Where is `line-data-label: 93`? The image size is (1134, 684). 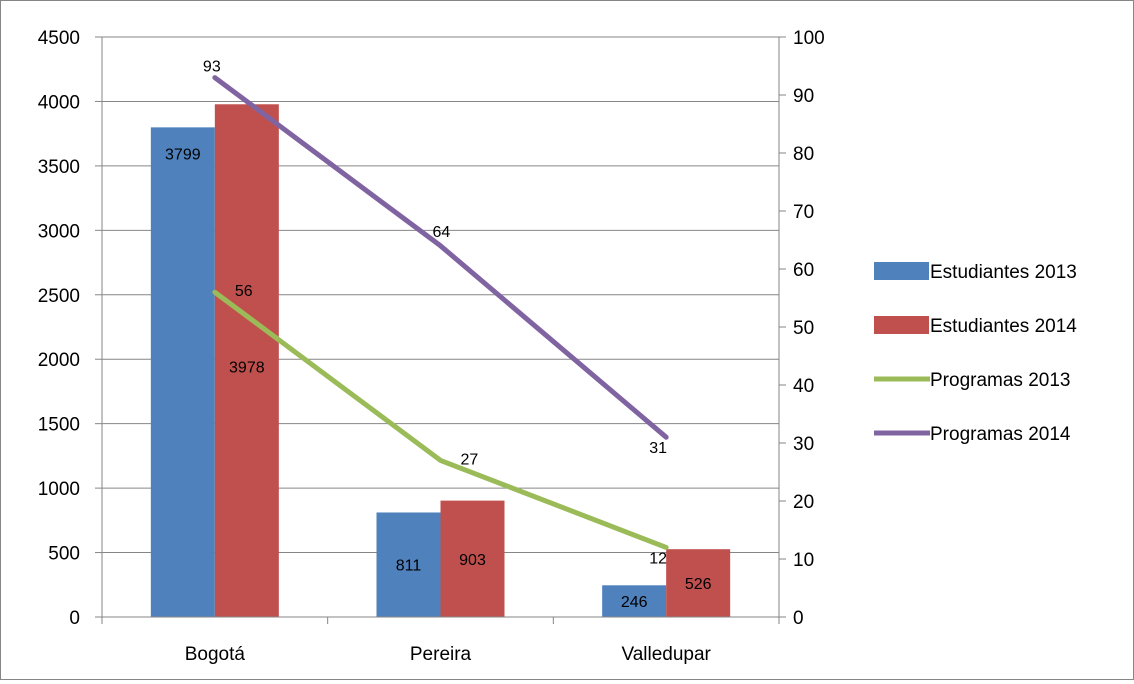
line-data-label: 93 is located at coordinates (212, 67).